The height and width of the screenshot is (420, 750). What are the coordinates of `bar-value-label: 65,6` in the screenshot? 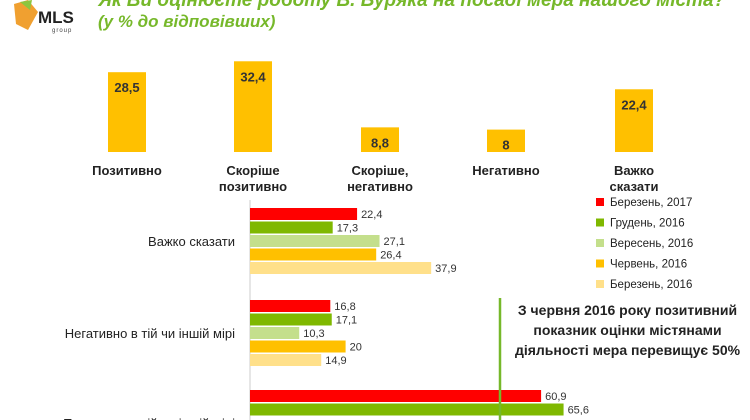 It's located at (578, 411).